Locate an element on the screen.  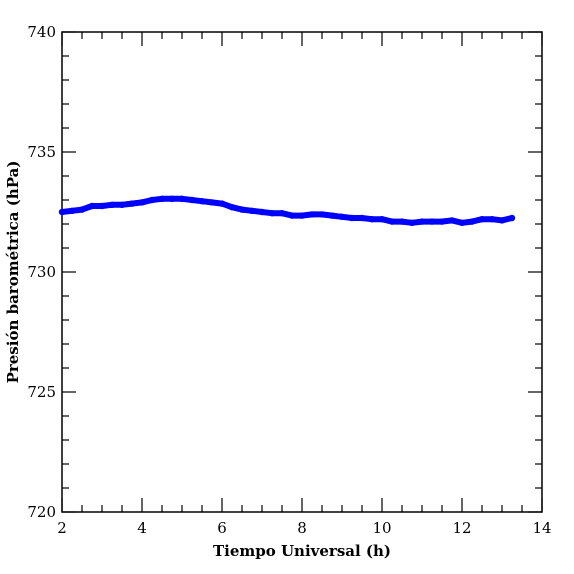
y-tick-label: 735 is located at coordinates (41, 152).